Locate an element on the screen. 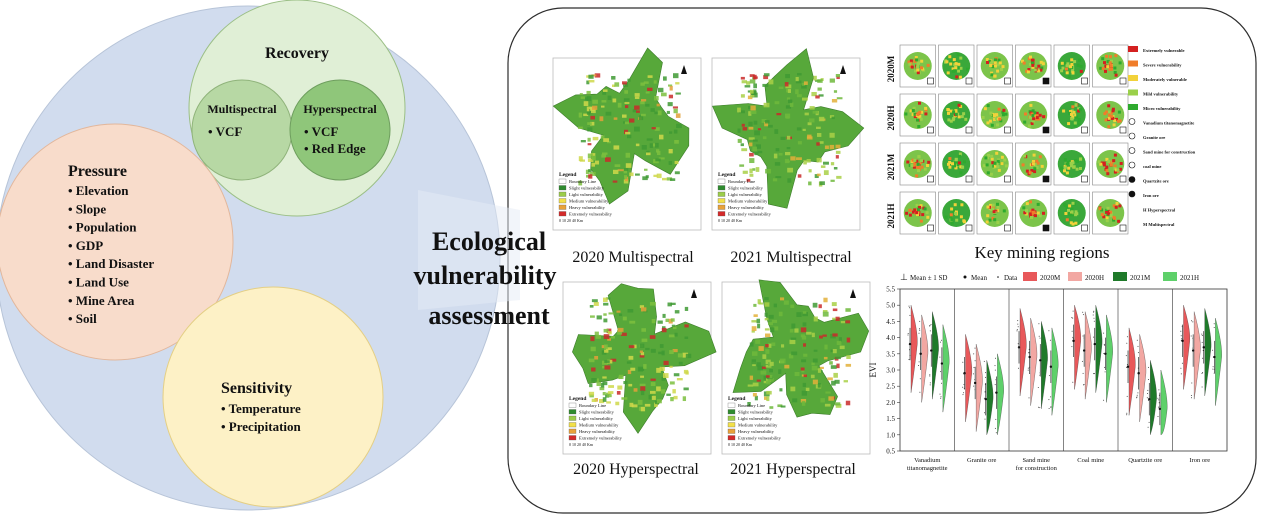 The image size is (1265, 519). half-circle-icon is located at coordinates (1132, 121).